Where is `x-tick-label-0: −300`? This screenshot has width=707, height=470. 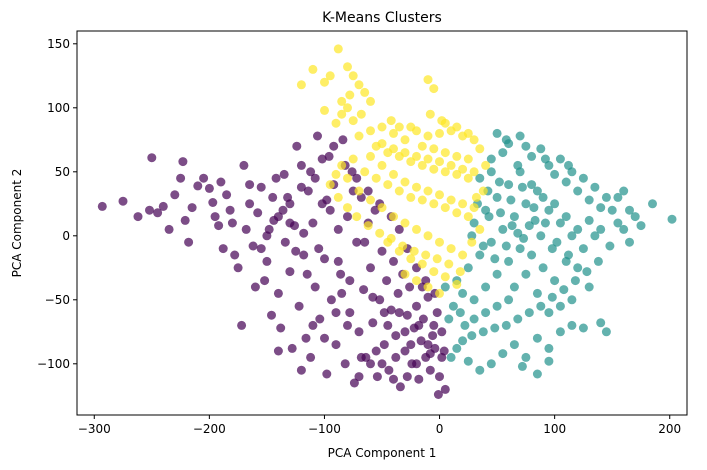 x-tick-label-0: −300 is located at coordinates (94, 429).